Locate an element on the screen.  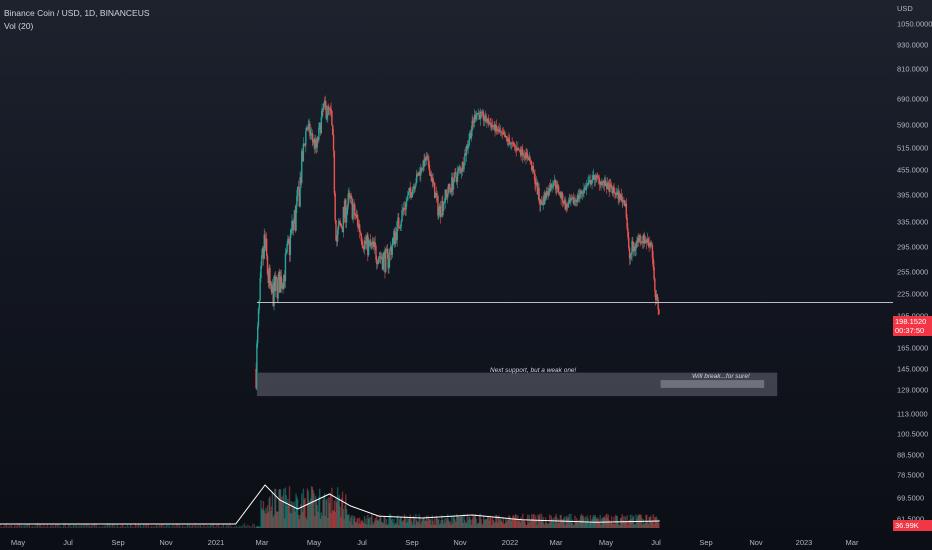
break-annotation: Will break...for sure! is located at coordinates (721, 376).